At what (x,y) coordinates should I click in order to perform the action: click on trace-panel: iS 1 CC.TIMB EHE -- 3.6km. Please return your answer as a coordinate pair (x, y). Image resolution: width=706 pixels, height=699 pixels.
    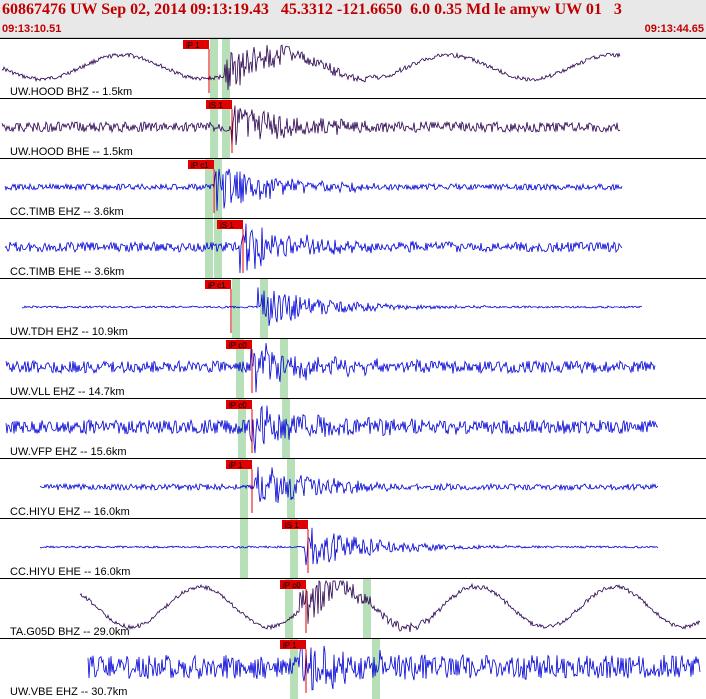
    Looking at the image, I should click on (353, 248).